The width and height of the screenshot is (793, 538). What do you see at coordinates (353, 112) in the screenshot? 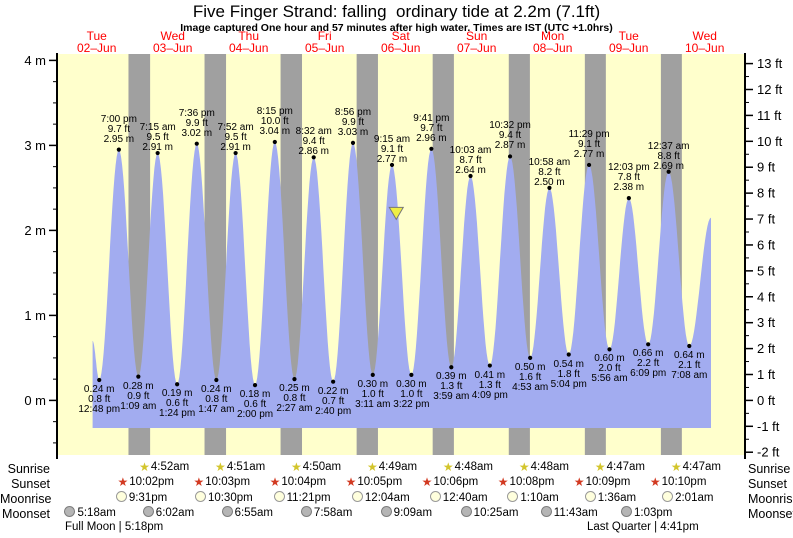
I see `annotation-line: 8:56 pm` at bounding box center [353, 112].